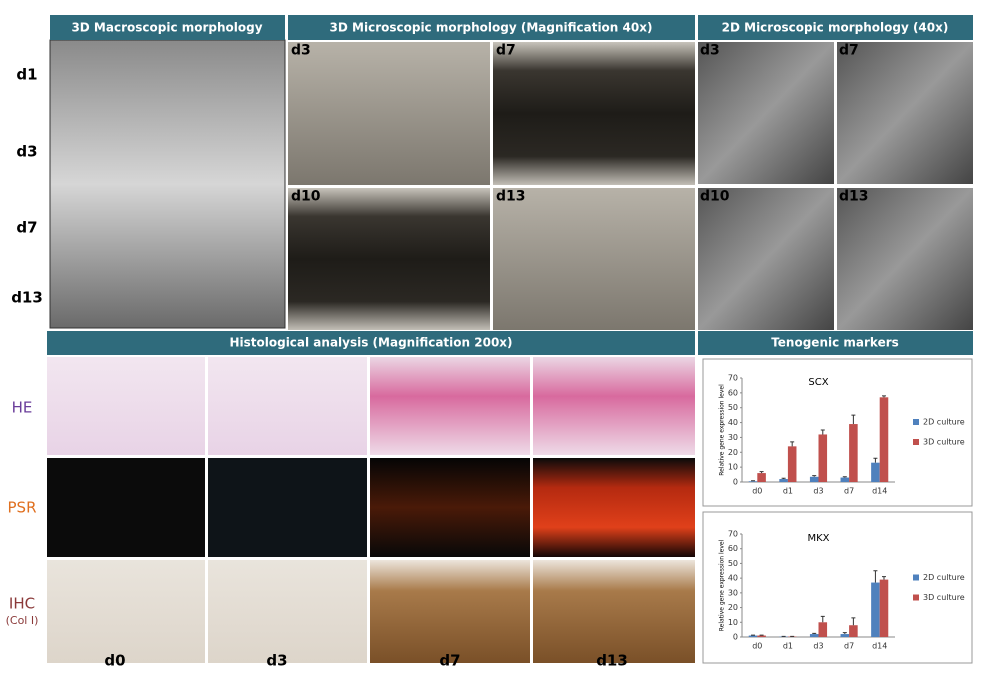 This screenshot has width=988, height=678. What do you see at coordinates (306, 197) in the screenshot?
I see `panel-label: d10` at bounding box center [306, 197].